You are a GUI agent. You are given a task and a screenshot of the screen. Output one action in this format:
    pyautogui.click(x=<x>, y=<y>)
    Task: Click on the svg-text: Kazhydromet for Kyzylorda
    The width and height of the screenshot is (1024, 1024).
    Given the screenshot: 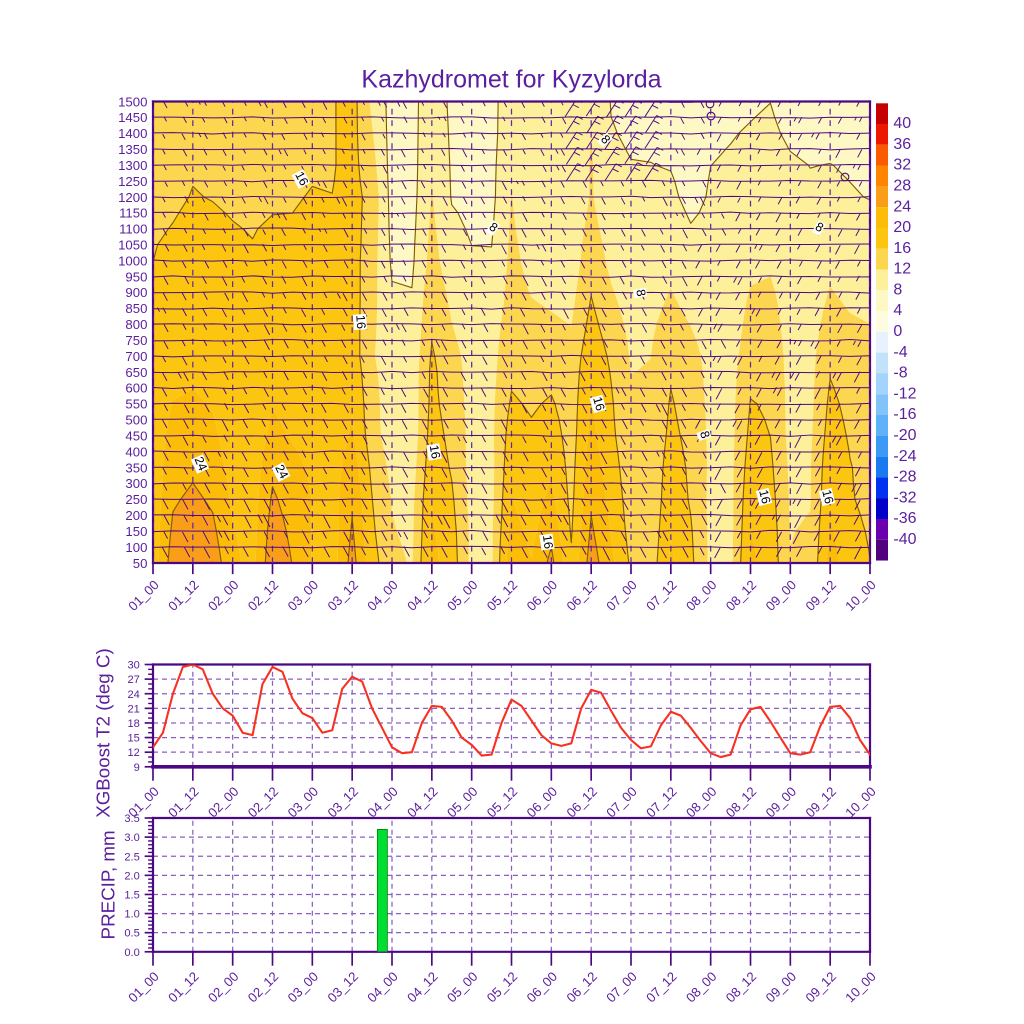 What is the action you would take?
    pyautogui.click(x=511, y=80)
    